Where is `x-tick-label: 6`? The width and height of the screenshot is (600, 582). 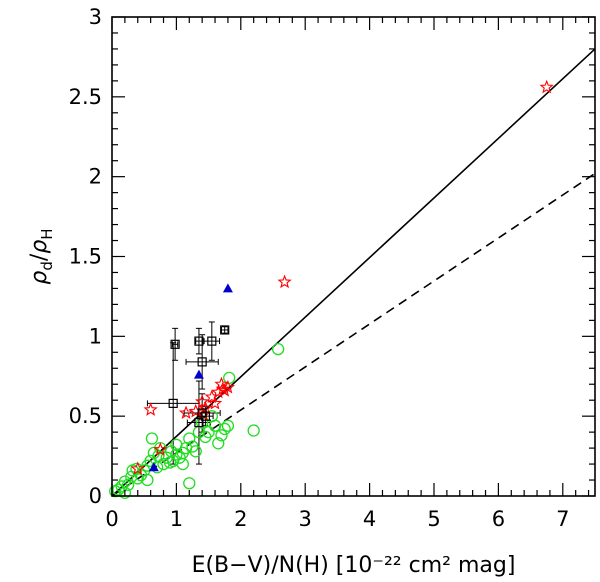
x-tick-label: 6 is located at coordinates (498, 519).